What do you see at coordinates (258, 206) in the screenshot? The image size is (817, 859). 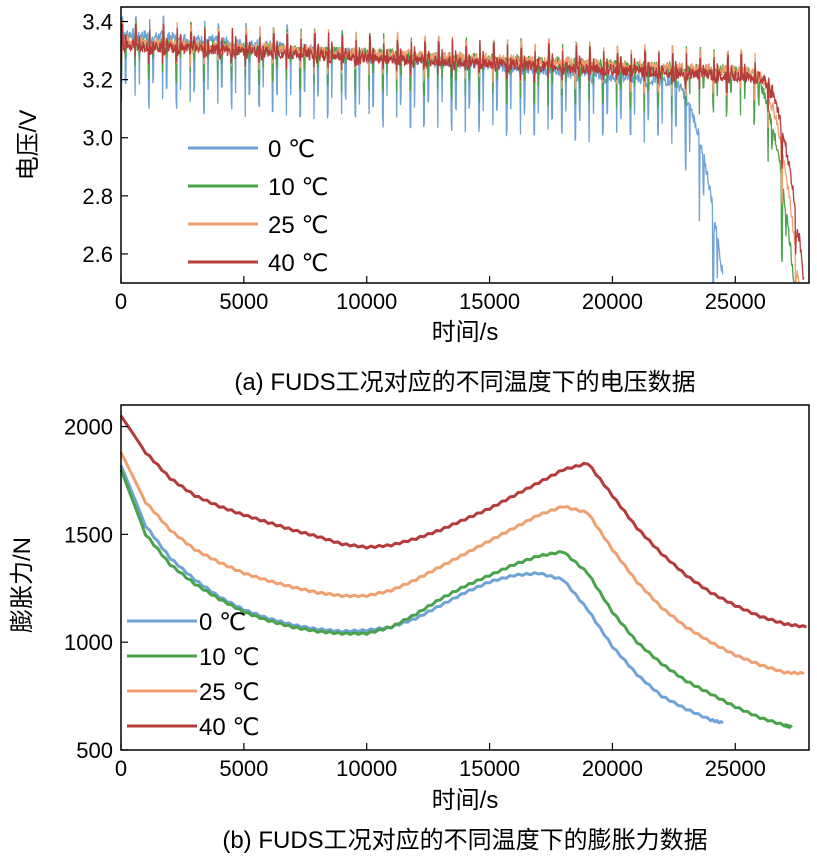 I see `voltage-legend: 0 ℃ 10 ℃ 25 ℃ 40 ℃` at bounding box center [258, 206].